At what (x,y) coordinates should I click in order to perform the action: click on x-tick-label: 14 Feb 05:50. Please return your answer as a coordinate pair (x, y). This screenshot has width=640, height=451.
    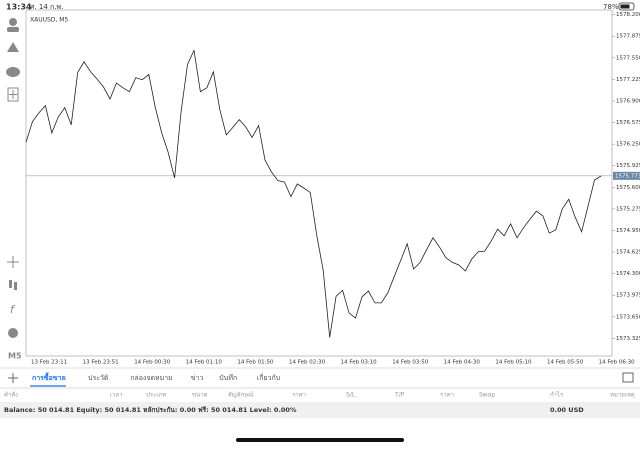
    Looking at the image, I should click on (565, 363).